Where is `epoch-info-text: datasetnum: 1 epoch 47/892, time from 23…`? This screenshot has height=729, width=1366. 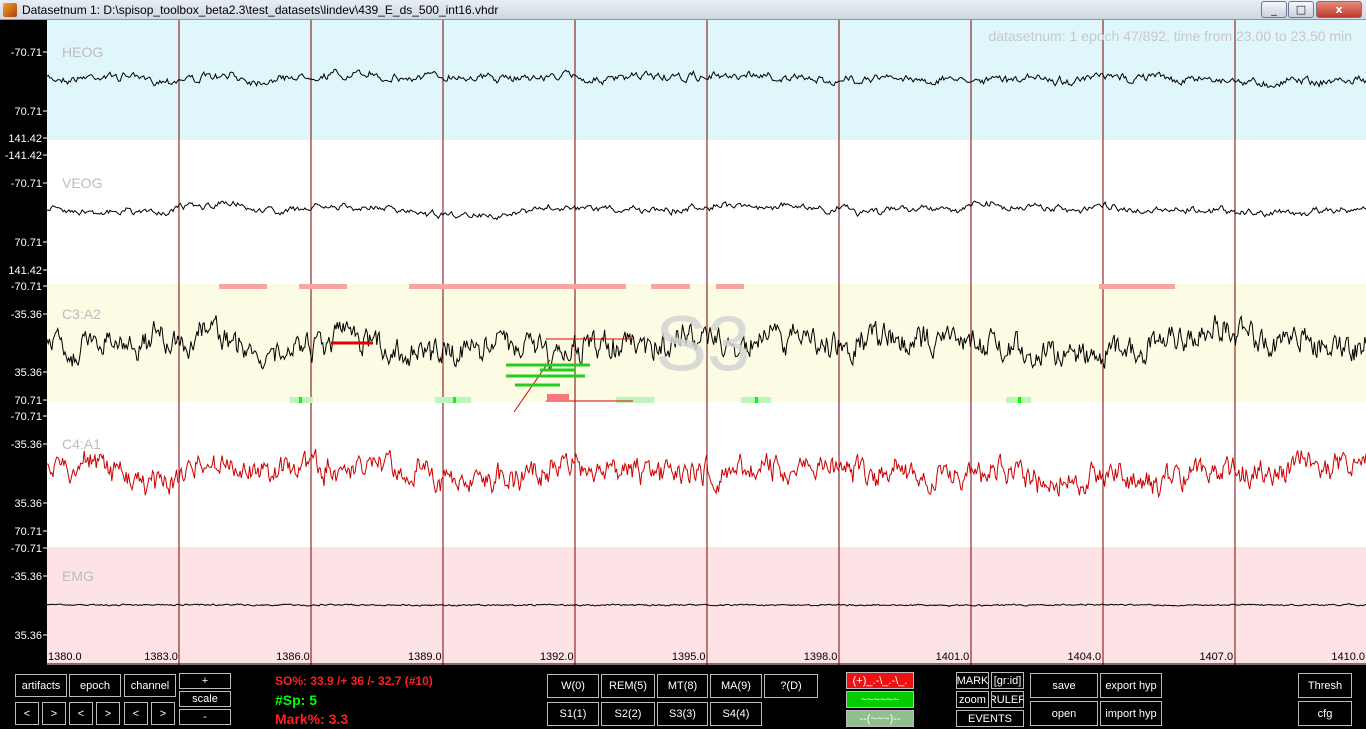 epoch-info-text: datasetnum: 1 epoch 47/892, time from 23… is located at coordinates (1170, 36).